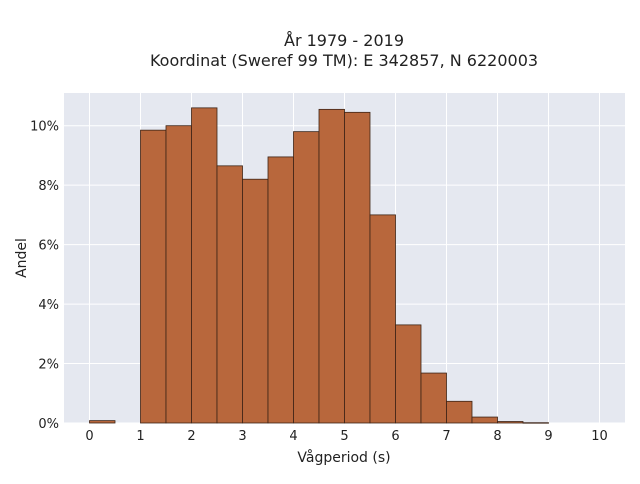 Image resolution: width=640 pixels, height=484 pixels. What do you see at coordinates (48, 305) in the screenshot?
I see `y-tick-label: 4%` at bounding box center [48, 305].